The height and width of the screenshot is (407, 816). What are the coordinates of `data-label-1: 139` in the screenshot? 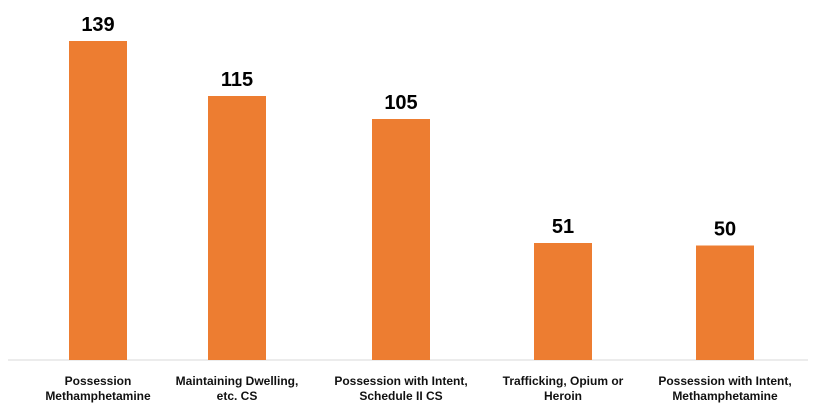 It's located at (97, 25).